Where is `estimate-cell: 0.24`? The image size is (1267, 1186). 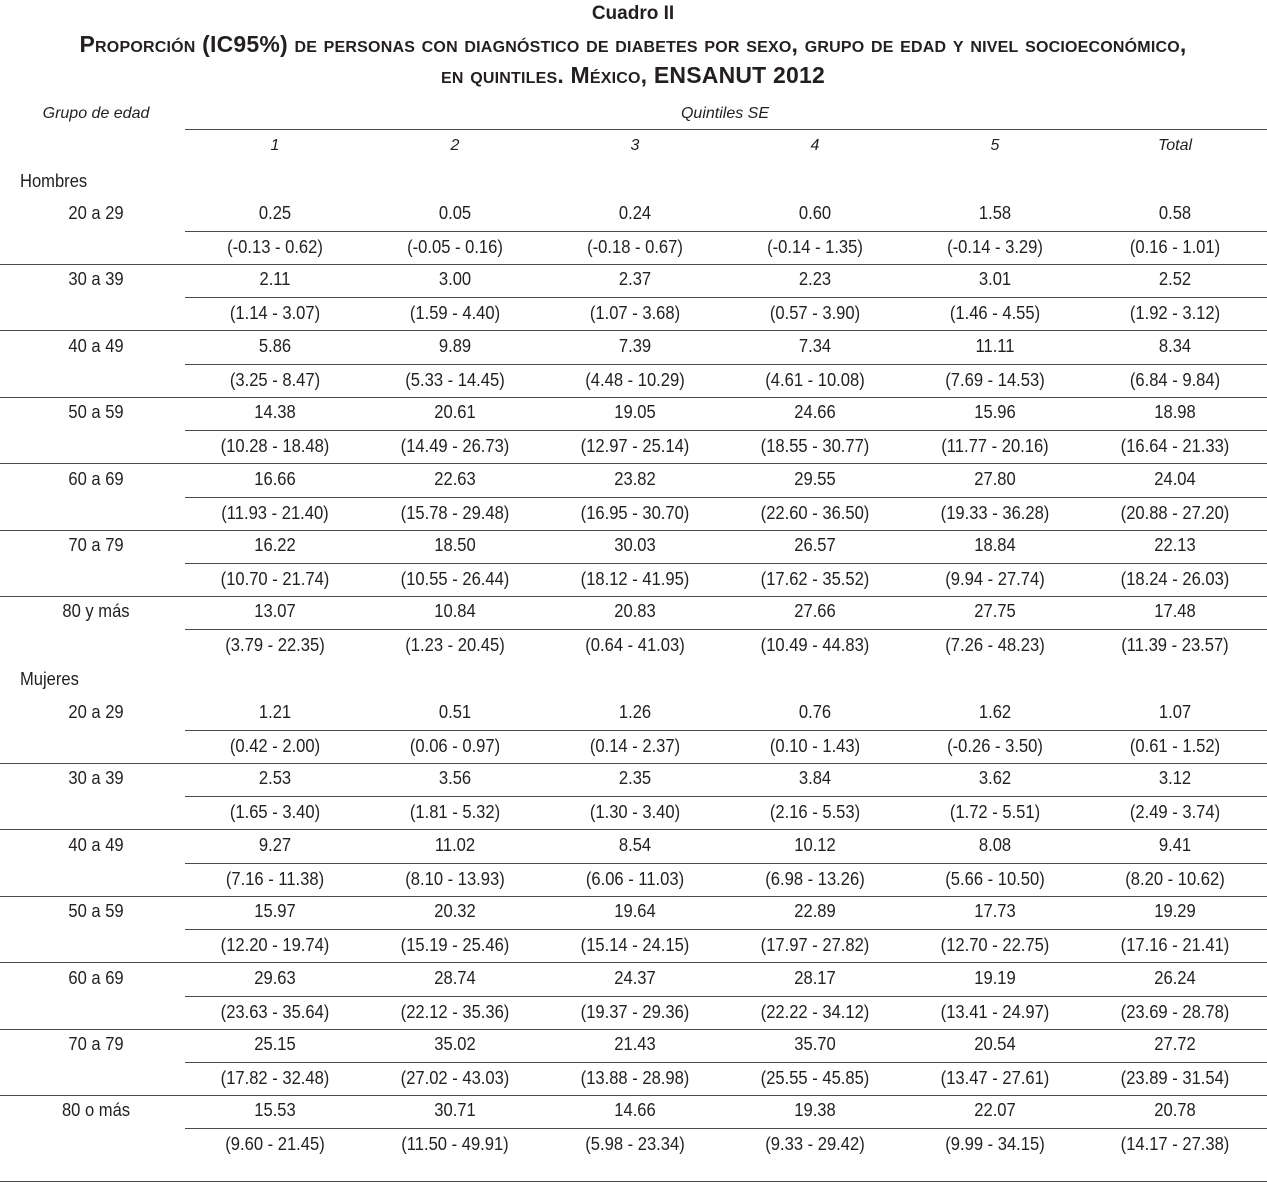
estimate-cell: 0.24 is located at coordinates (635, 213).